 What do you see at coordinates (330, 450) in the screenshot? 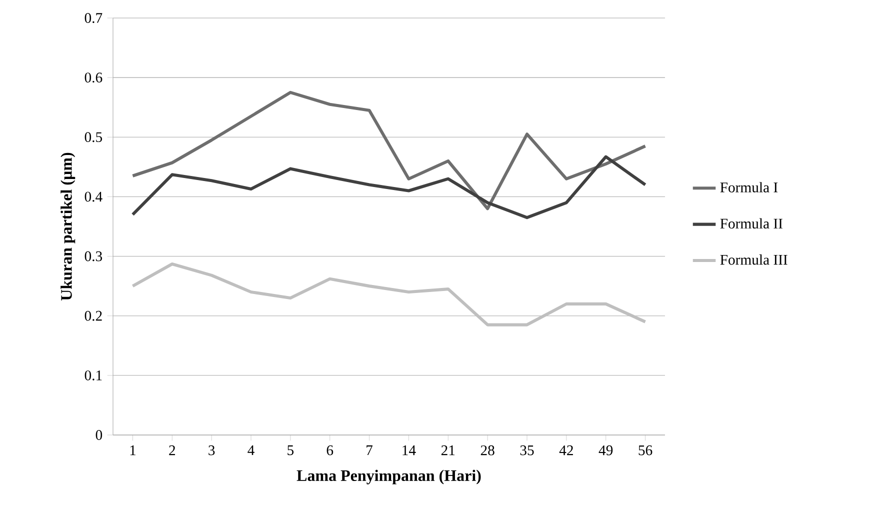
I see `x-tick-label: 6` at bounding box center [330, 450].